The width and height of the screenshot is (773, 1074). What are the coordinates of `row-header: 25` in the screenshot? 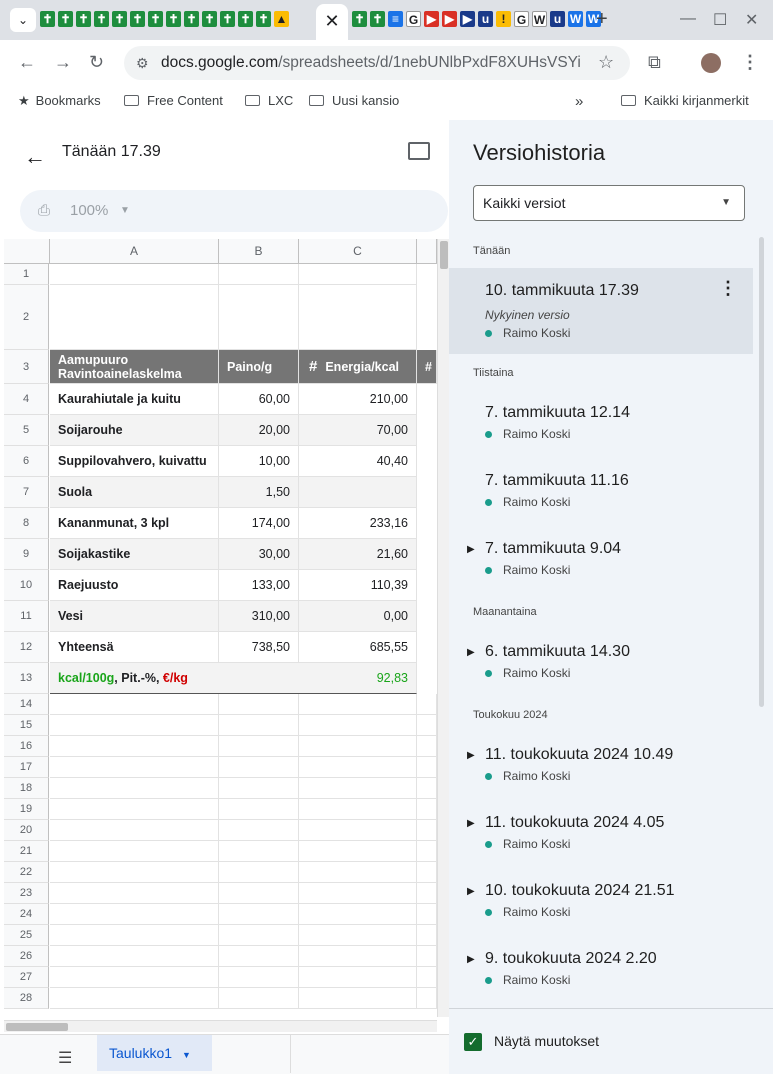 It's located at (26, 935).